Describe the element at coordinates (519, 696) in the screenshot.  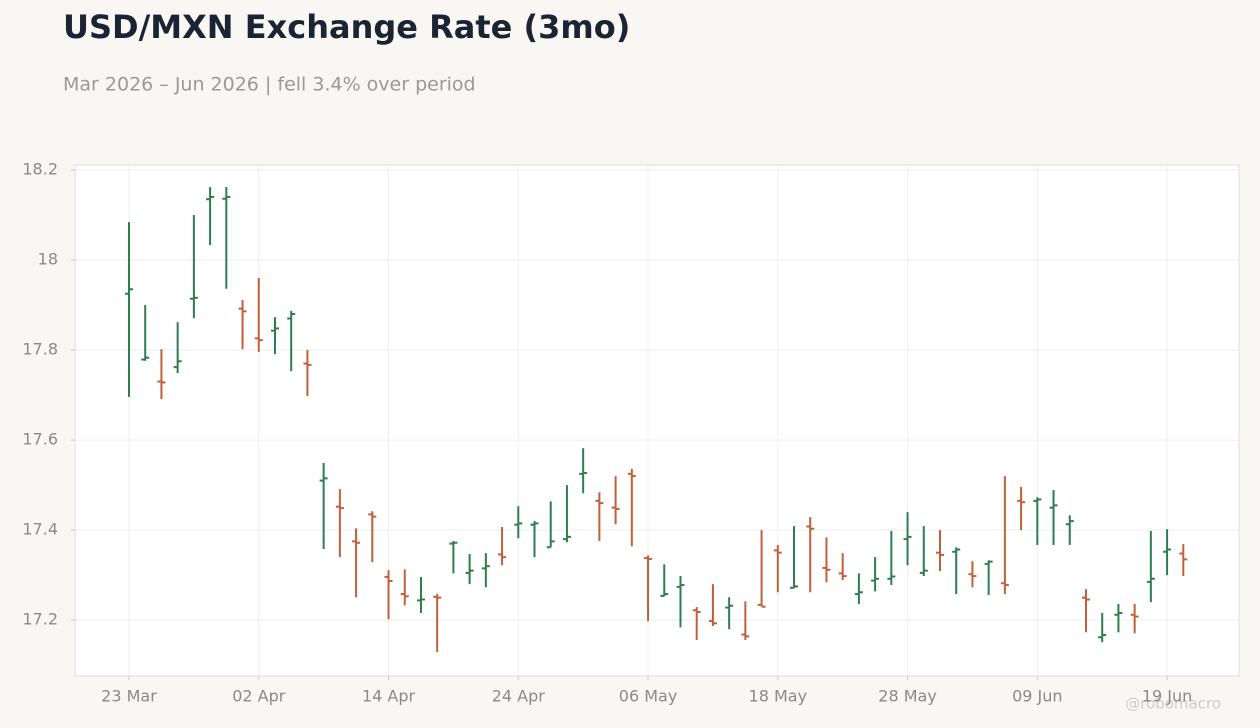
I see `x-tick-label: 24 Apr` at that location.